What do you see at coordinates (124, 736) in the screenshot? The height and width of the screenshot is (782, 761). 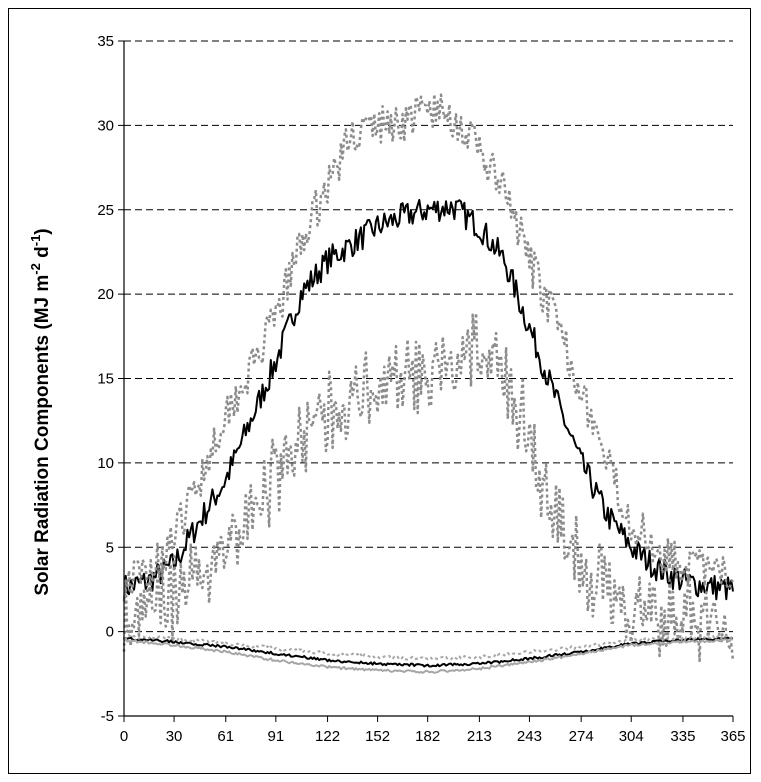 I see `x-tick-label: 0` at bounding box center [124, 736].